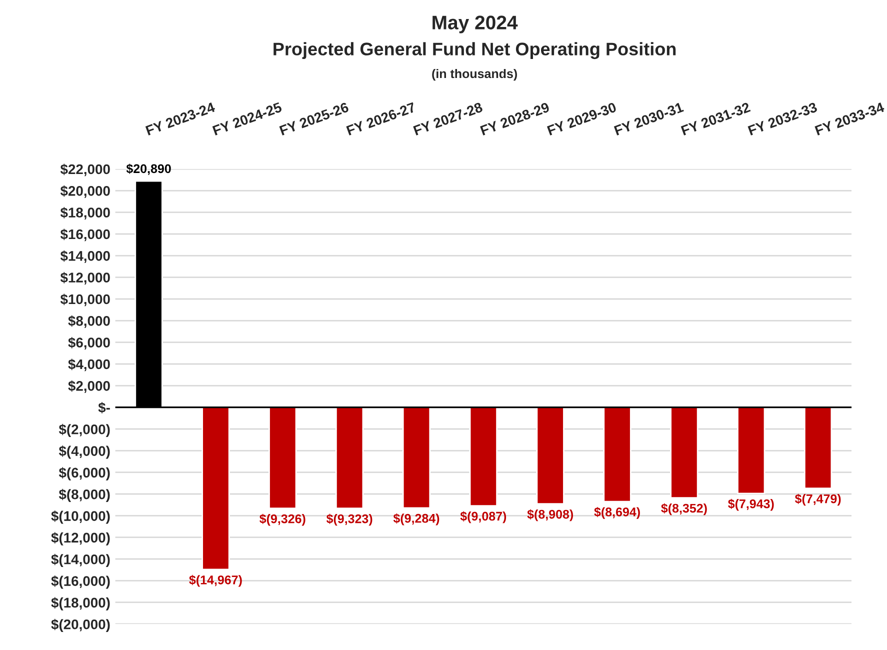  What do you see at coordinates (474, 74) in the screenshot?
I see `text: (in thousands)` at bounding box center [474, 74].